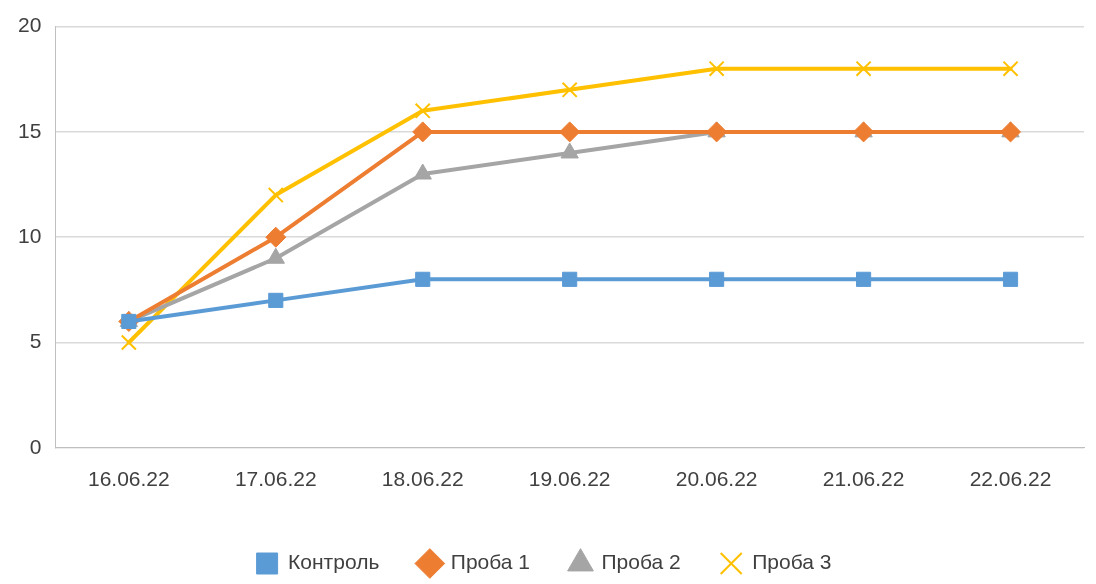  Describe the element at coordinates (30, 130) in the screenshot. I see `y-tick-label: 15` at that location.